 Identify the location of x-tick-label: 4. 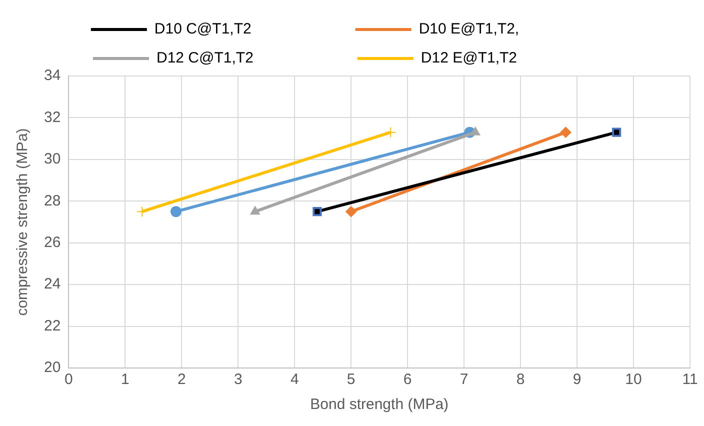
(294, 379).